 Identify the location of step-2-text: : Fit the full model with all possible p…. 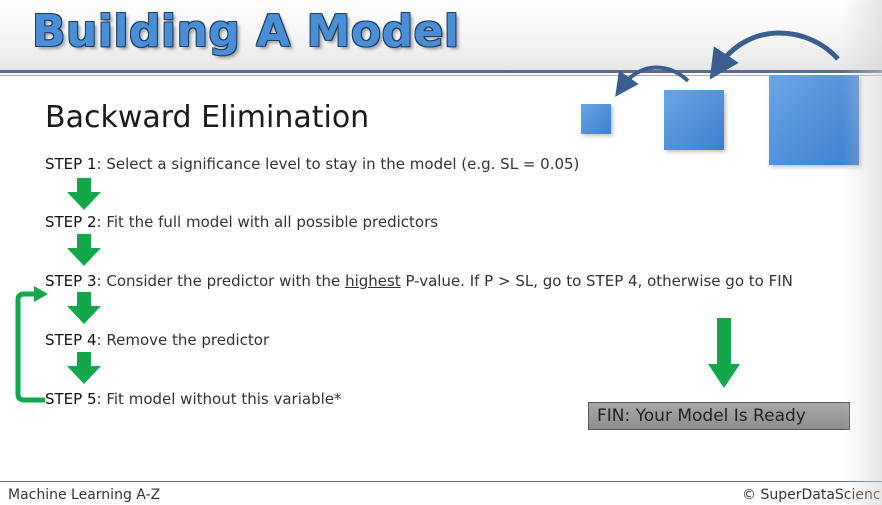
(267, 222).